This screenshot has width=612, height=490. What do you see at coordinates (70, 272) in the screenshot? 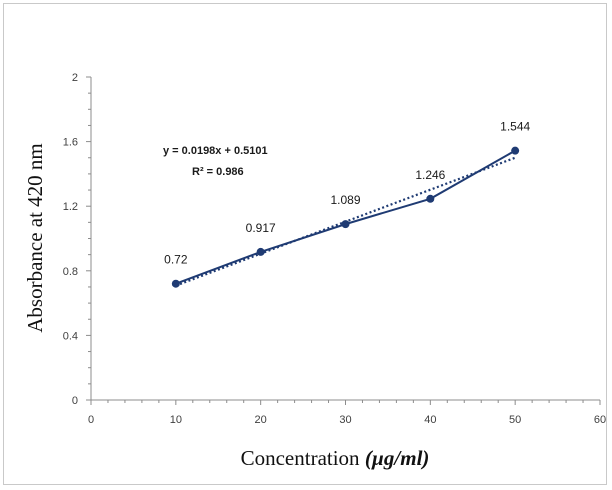
I see `y-tick-label: 0.8` at bounding box center [70, 272].